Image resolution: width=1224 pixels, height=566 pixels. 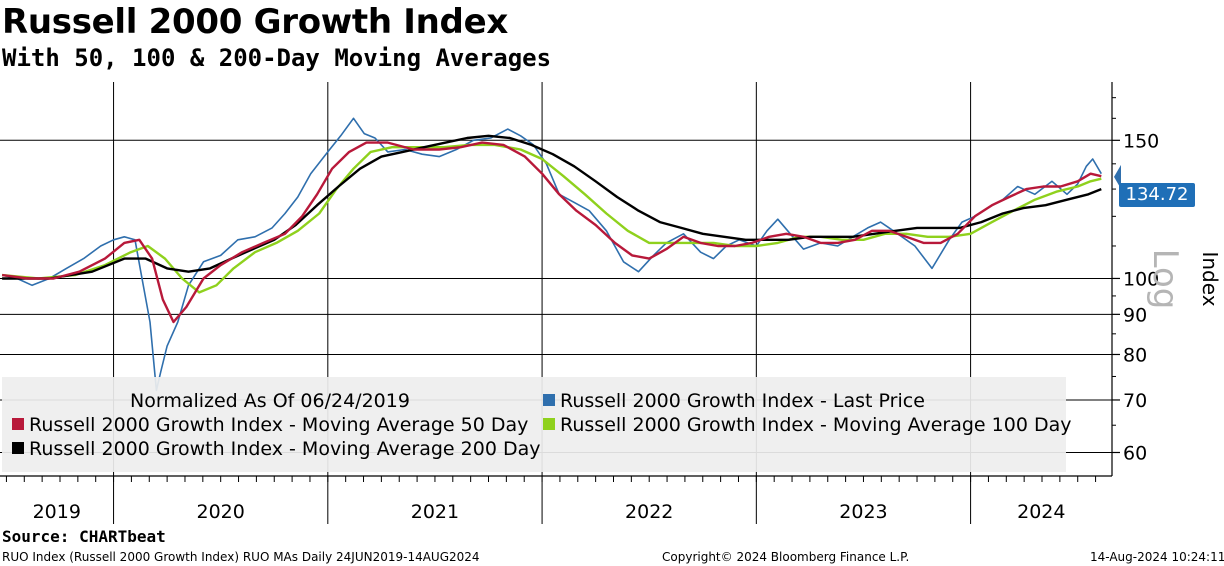 I want to click on chart-subtitle: With 50, 100 & 200-Day Moving Averages, so click(x=277, y=58).